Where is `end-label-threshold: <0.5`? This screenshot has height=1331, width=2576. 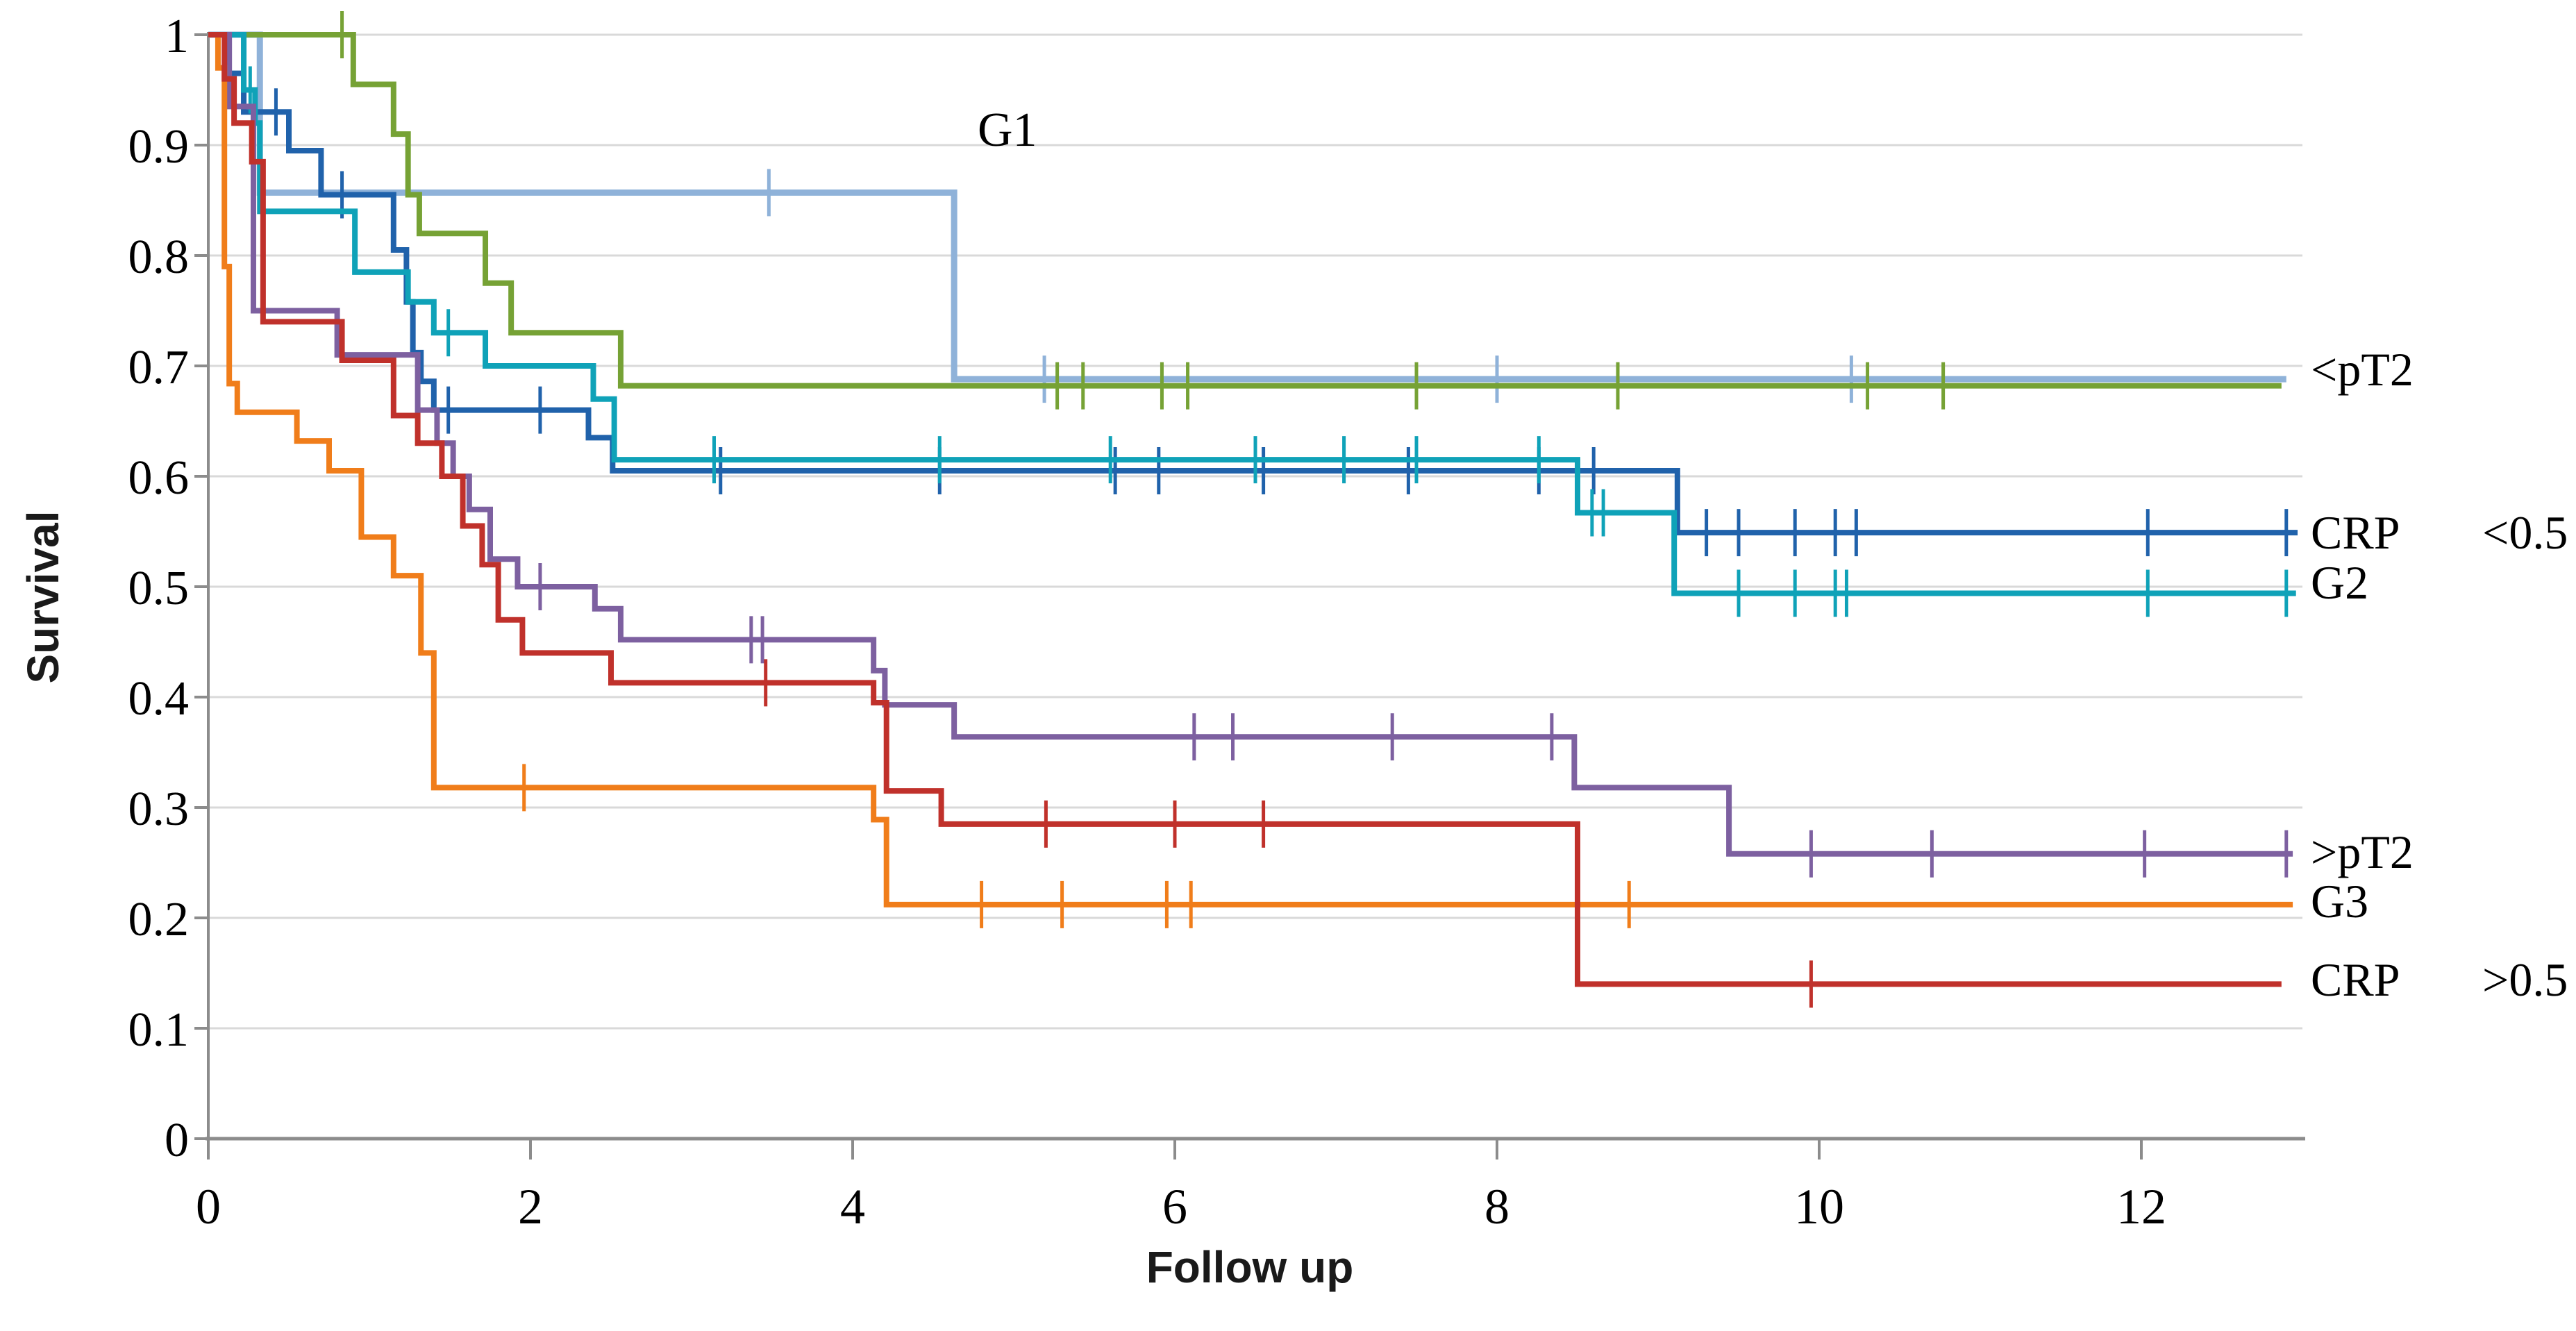
end-label-threshold: <0.5 is located at coordinates (2525, 533).